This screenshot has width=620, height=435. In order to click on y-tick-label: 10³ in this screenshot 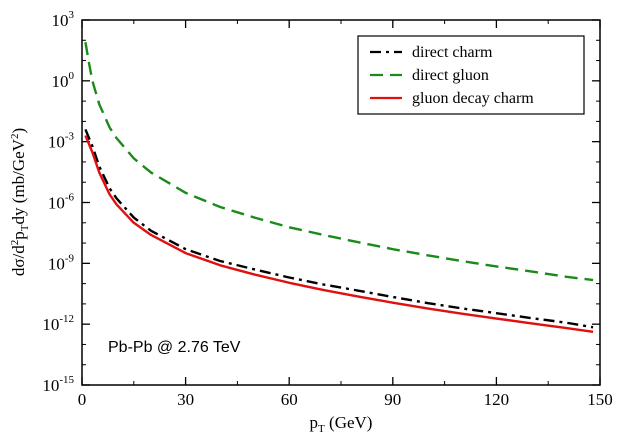, I will do `click(63, 19)`.